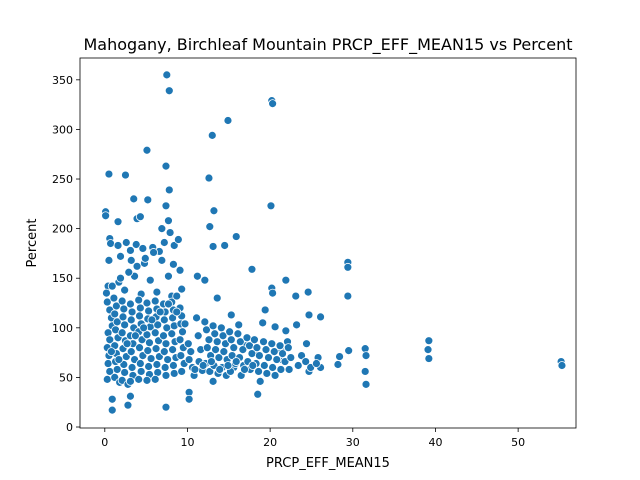 The height and width of the screenshot is (480, 640). Describe the element at coordinates (66, 377) in the screenshot. I see `y-tick-label-50: 50` at that location.